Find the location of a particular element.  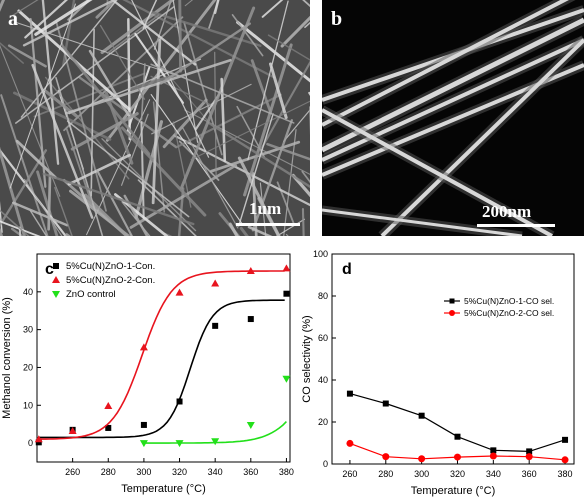

legend-label: 5%Cu(N)ZnO-1-Con. is located at coordinates (110, 266).